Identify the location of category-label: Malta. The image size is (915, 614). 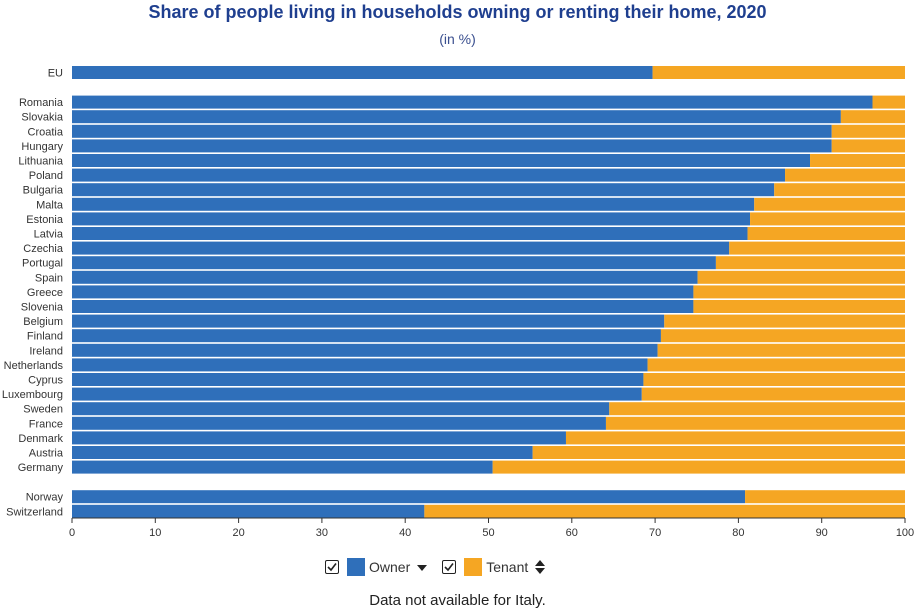
(50, 205).